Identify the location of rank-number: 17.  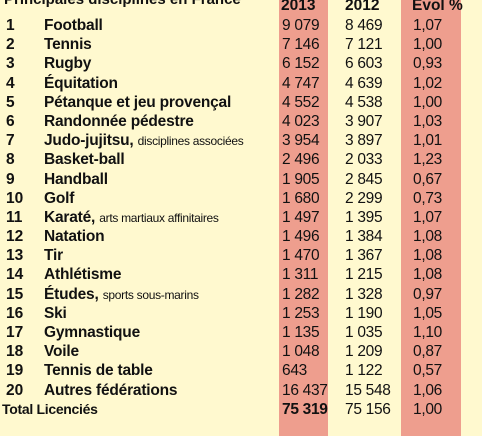
(15, 332).